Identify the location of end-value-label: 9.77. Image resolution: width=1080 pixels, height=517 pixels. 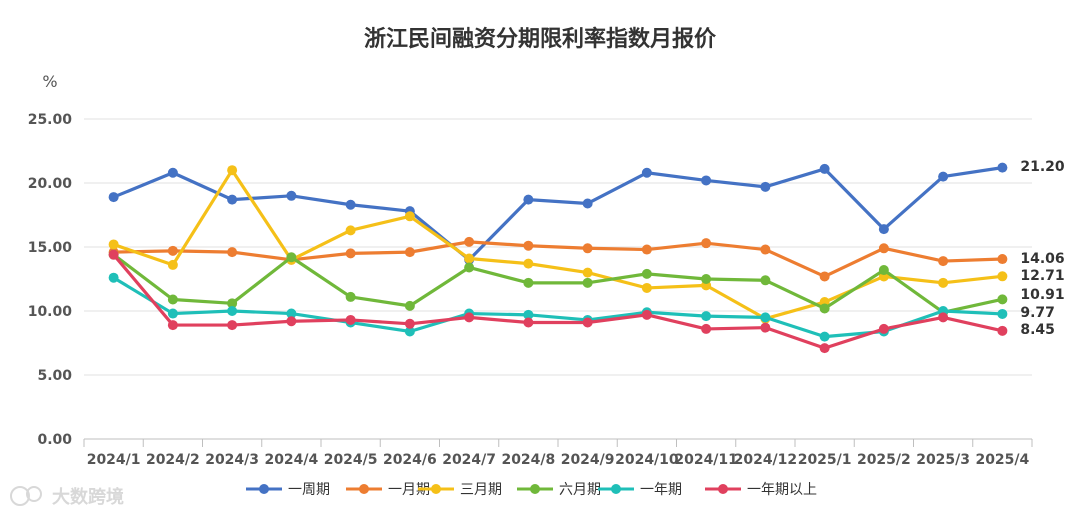
(1037, 313).